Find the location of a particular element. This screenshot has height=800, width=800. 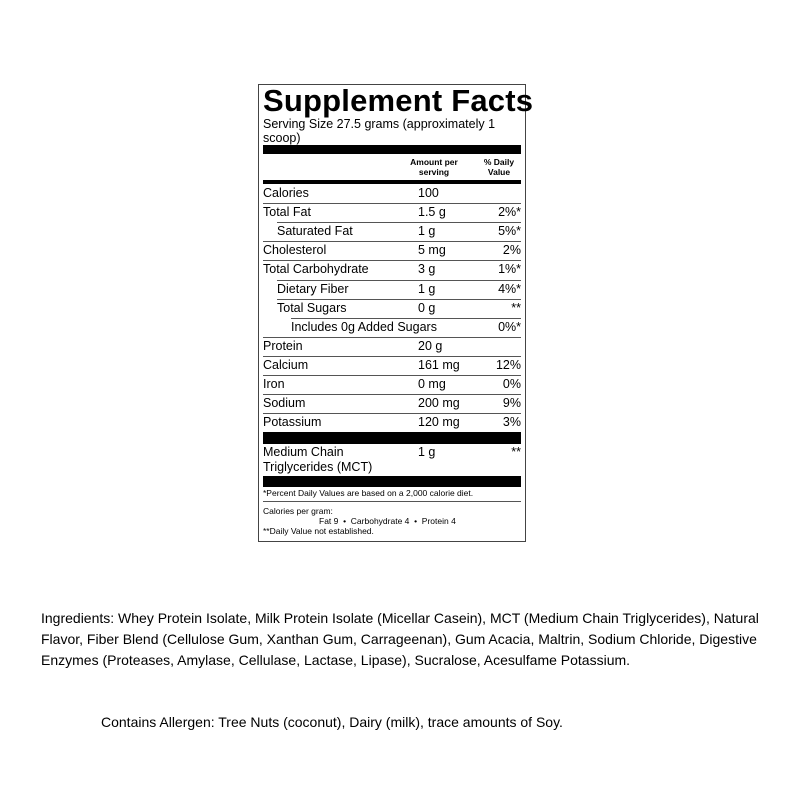

nutrient-name: Potassium is located at coordinates (292, 422).